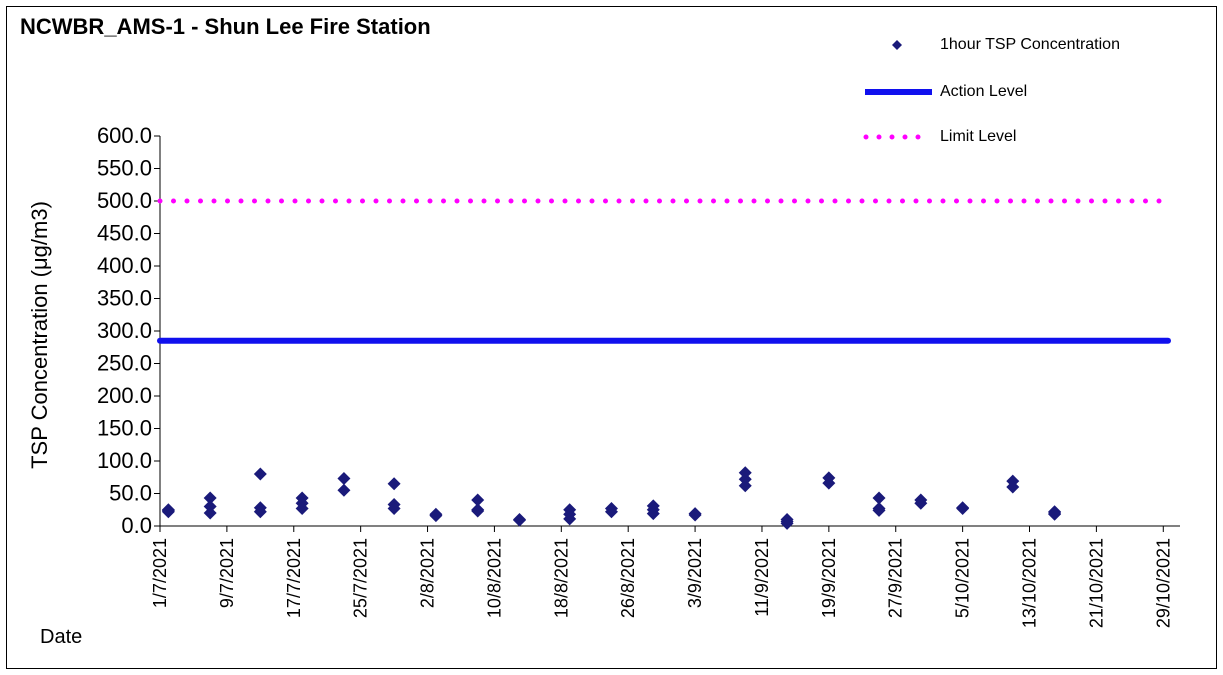 The height and width of the screenshot is (675, 1223). Describe the element at coordinates (124, 265) in the screenshot. I see `y-tick-label: 400.0` at that location.